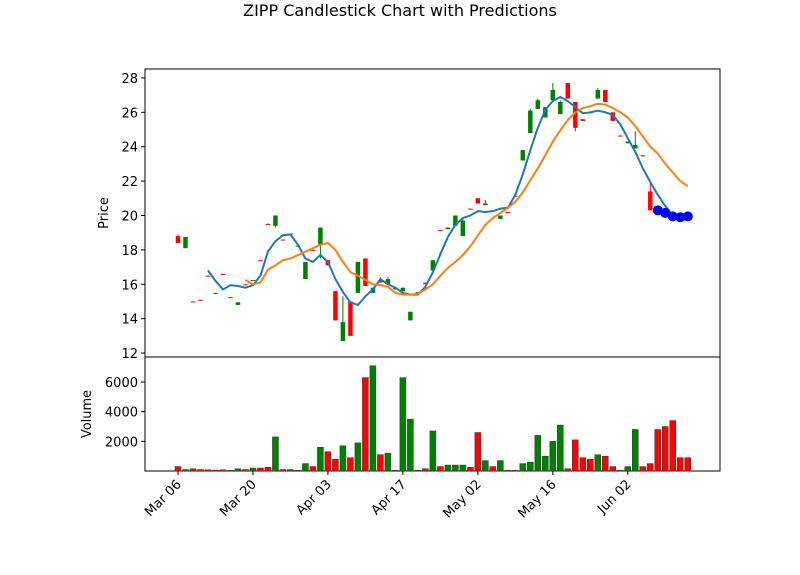  What do you see at coordinates (129, 113) in the screenshot?
I see `y-tick-label: 26` at bounding box center [129, 113].